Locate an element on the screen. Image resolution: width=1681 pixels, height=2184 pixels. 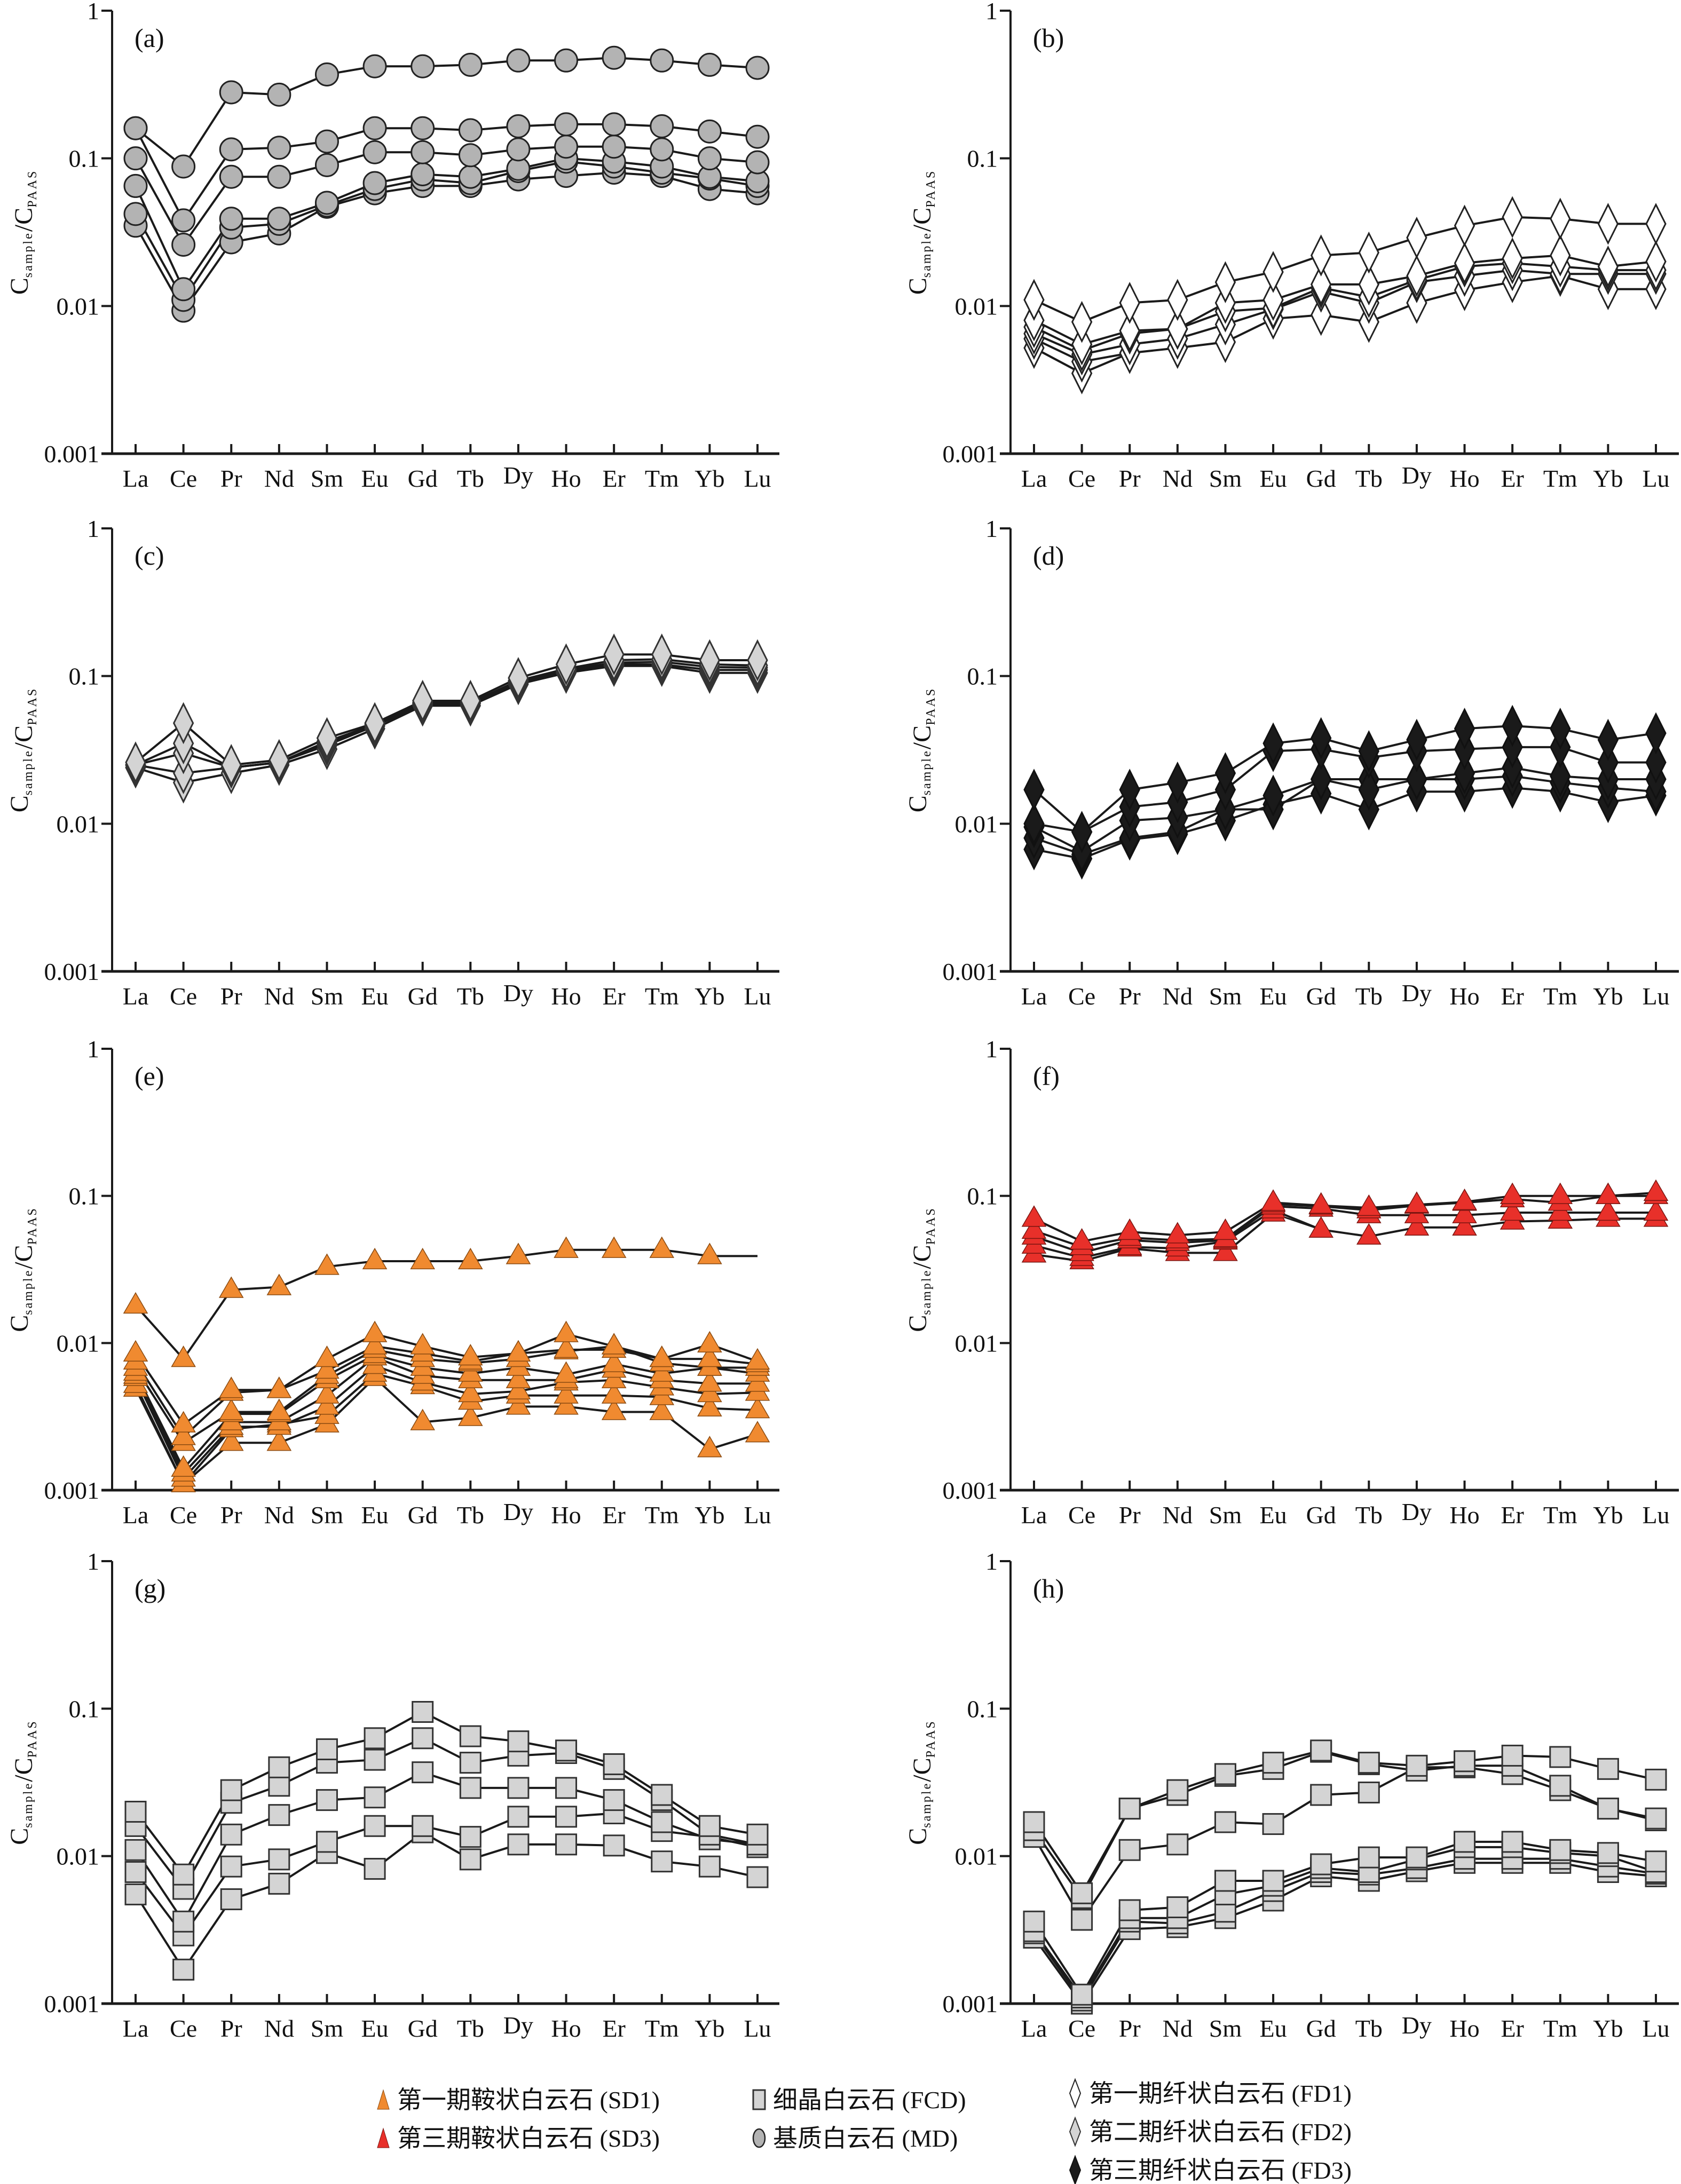
x-tick-label: Nd is located at coordinates (1178, 1515).